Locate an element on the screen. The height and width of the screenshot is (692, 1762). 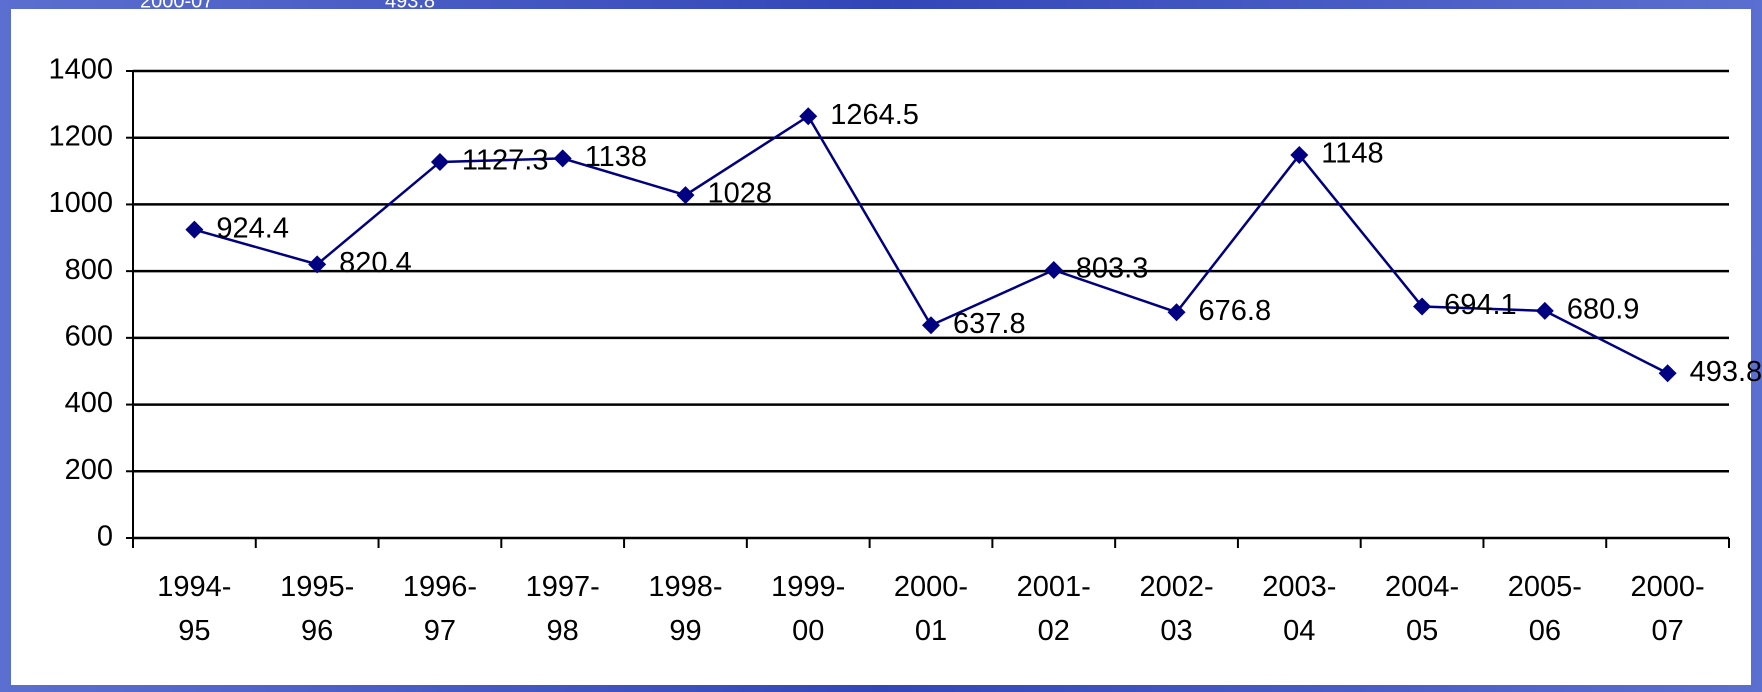
y-tick-label: 600 is located at coordinates (89, 337).